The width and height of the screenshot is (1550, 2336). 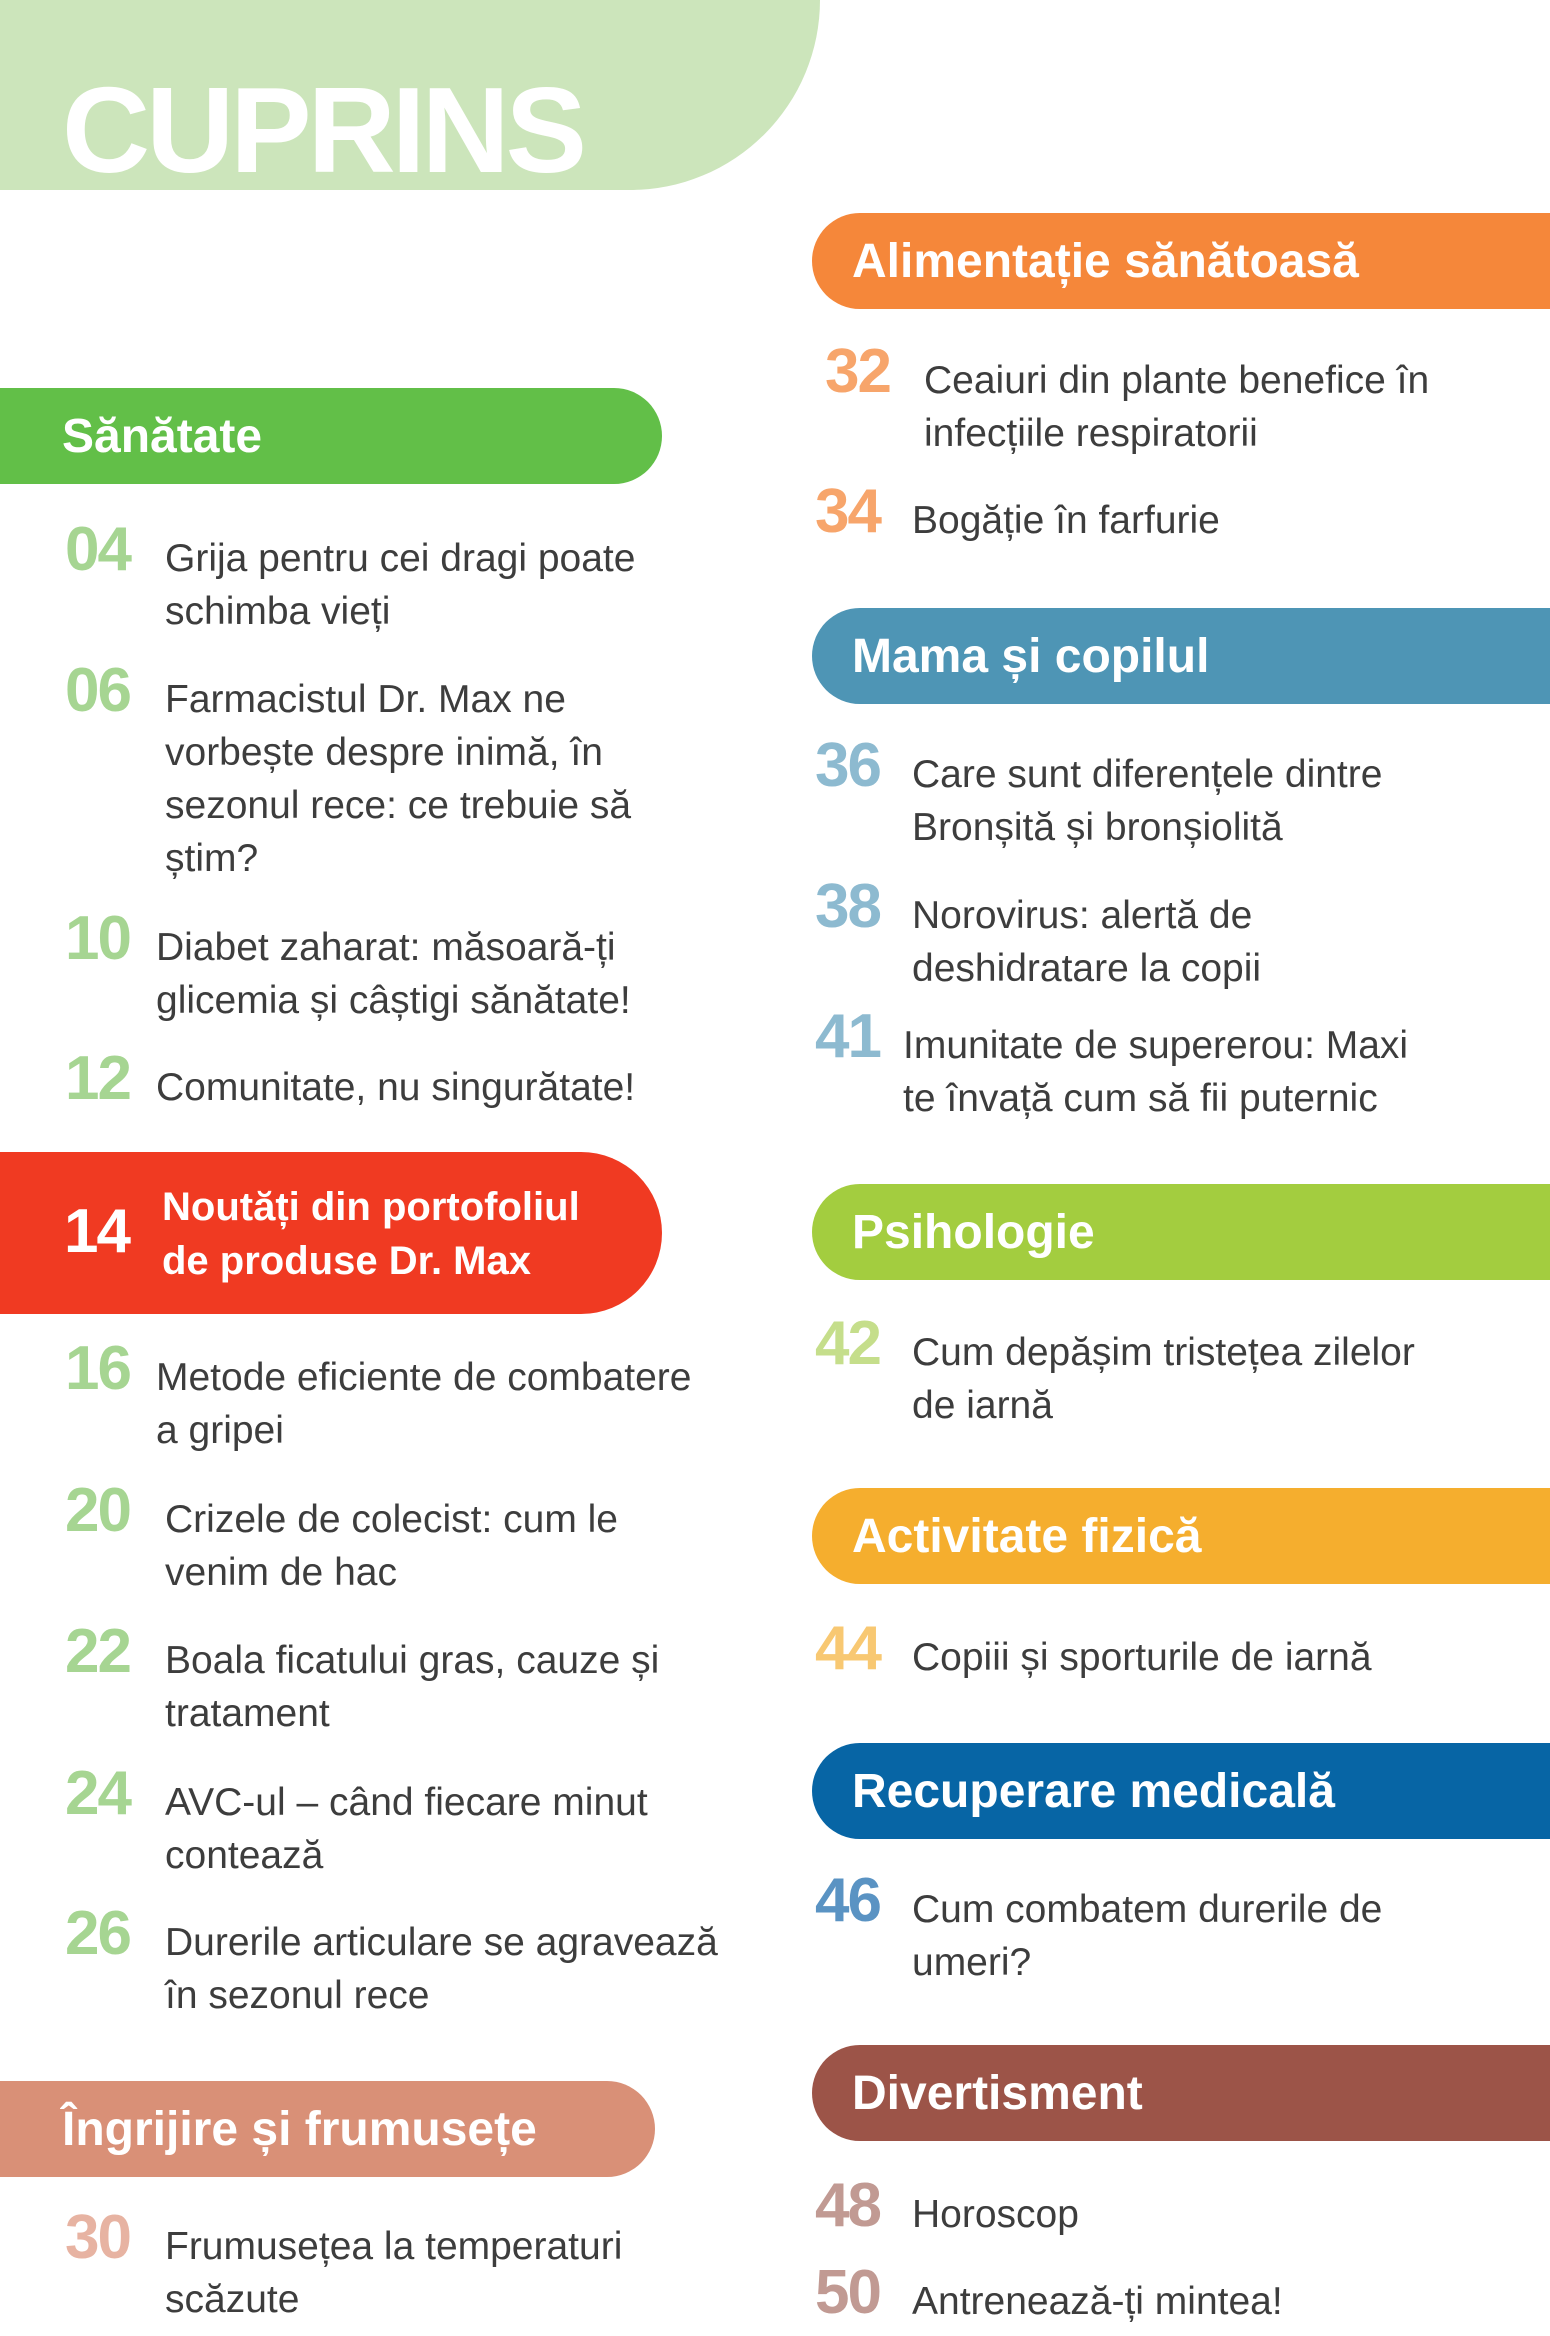 I want to click on page-number: 22, so click(x=98, y=1651).